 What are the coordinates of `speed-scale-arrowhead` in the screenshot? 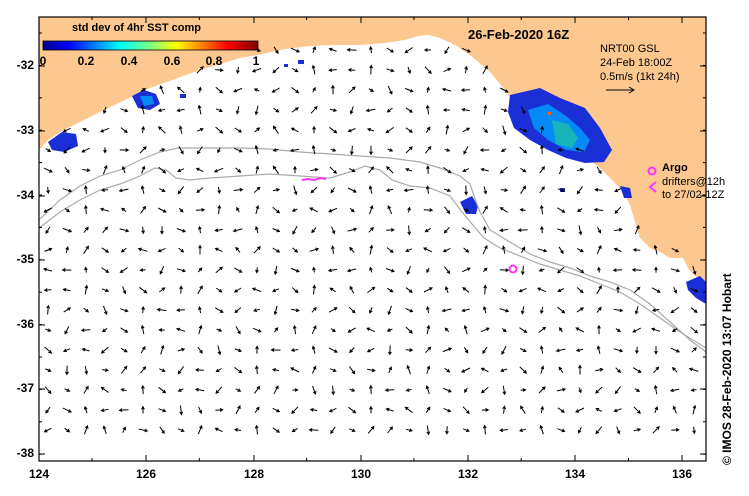 It's located at (631, 90).